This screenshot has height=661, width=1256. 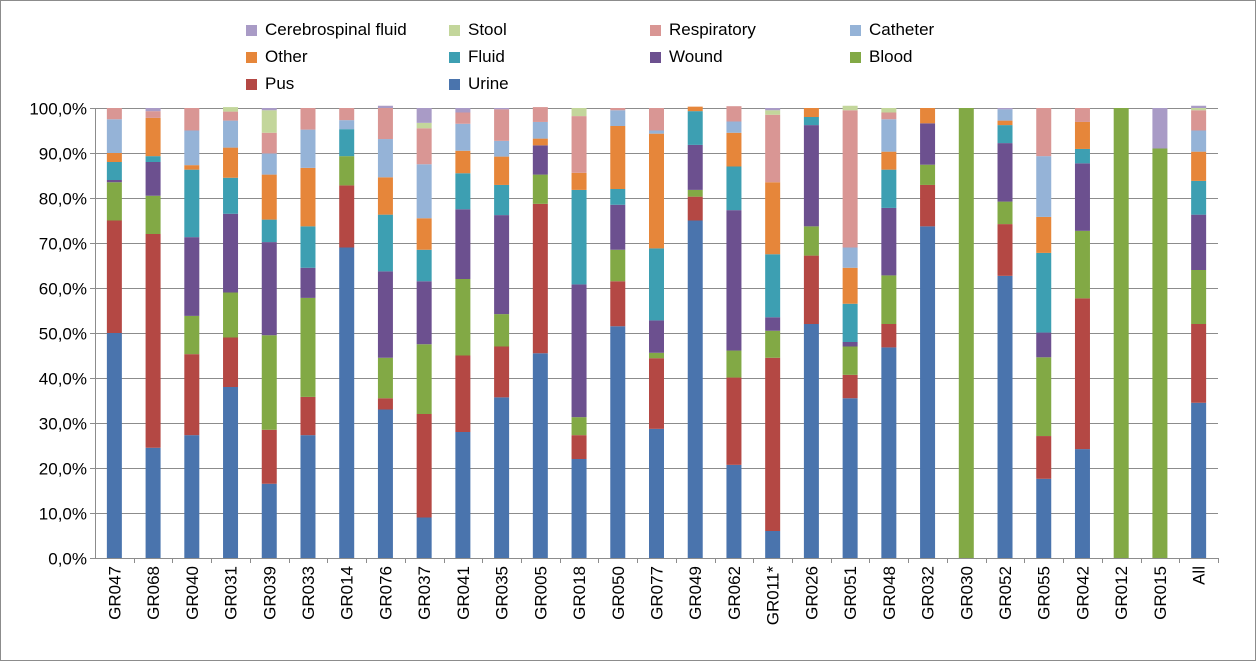 What do you see at coordinates (153, 593) in the screenshot?
I see `x-tick-label: GR068` at bounding box center [153, 593].